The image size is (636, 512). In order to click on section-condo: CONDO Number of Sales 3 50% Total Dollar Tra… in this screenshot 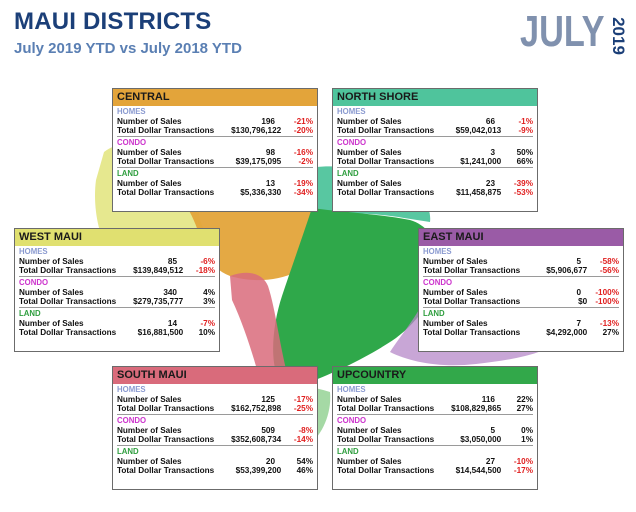, I will do `click(435, 151)`.